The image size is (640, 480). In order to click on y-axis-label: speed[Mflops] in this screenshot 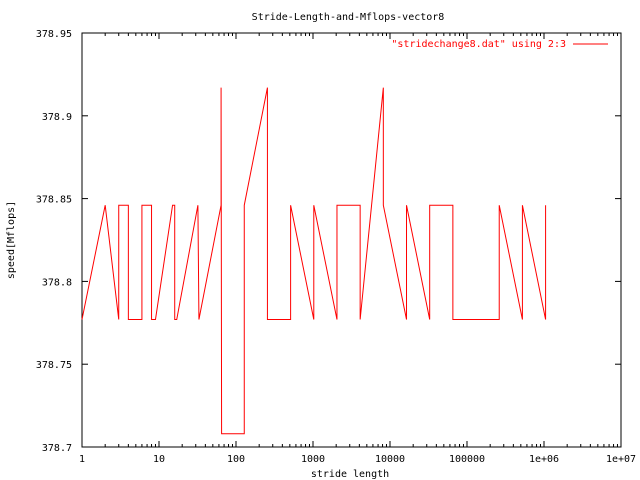, I will do `click(11, 240)`.